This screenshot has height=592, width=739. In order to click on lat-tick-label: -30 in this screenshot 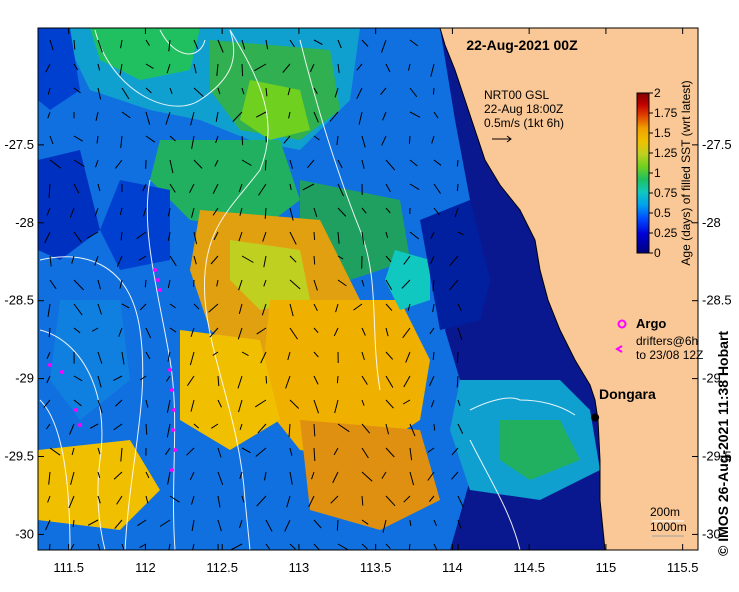, I will do `click(24, 533)`.